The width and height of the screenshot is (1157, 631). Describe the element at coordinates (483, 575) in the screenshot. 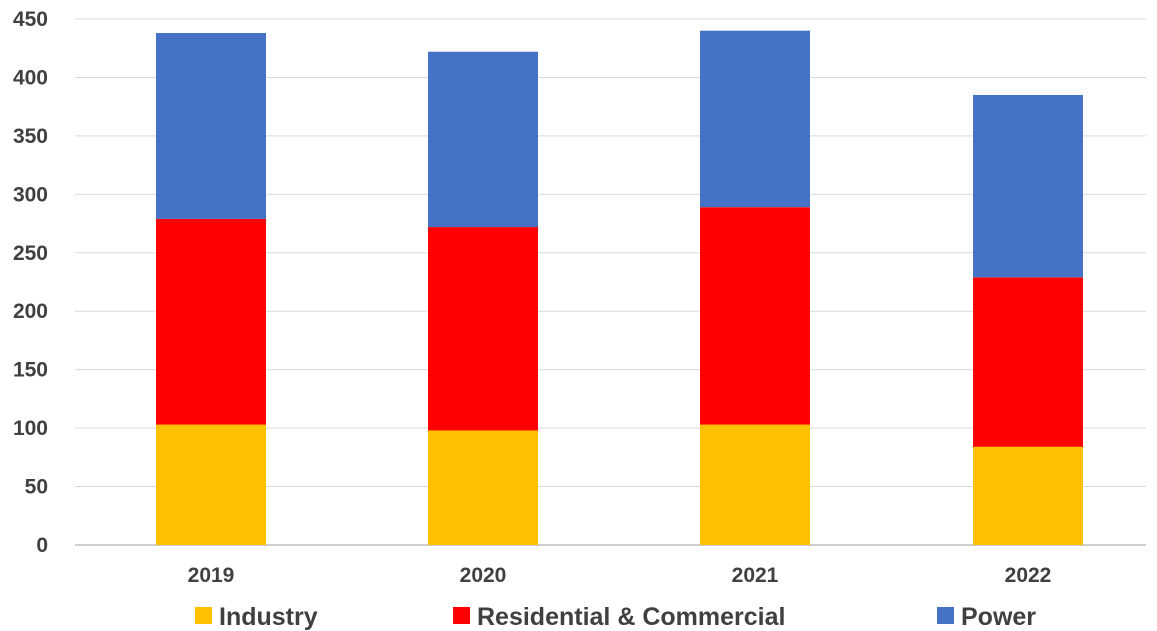

I see `x-tick-label: 2020` at that location.